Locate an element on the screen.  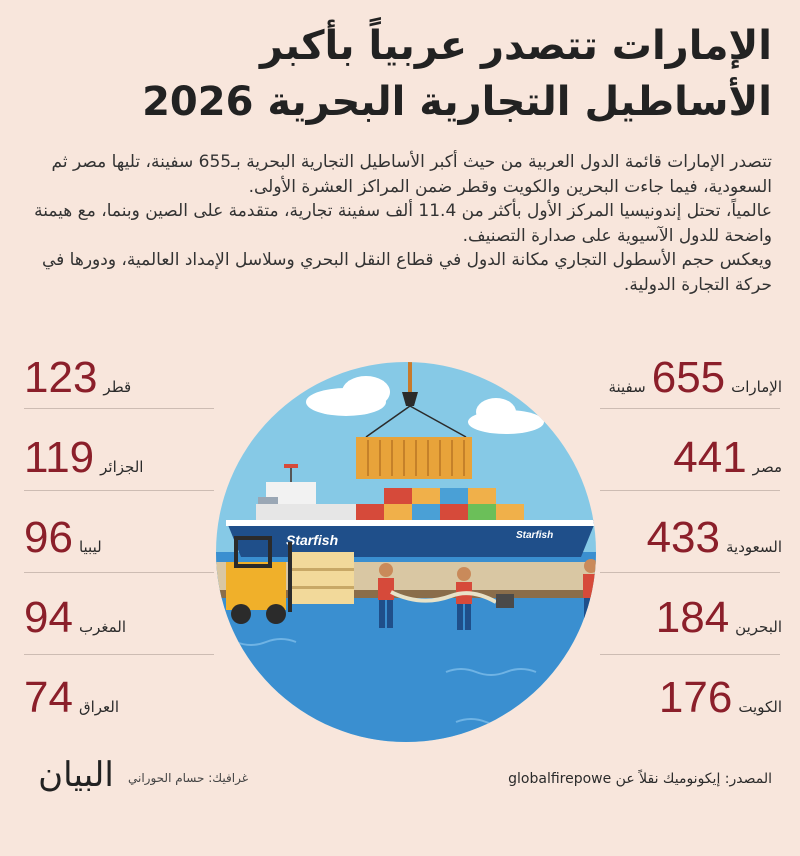
stat-saudi: السعودية 433 is located at coordinates (714, 538).